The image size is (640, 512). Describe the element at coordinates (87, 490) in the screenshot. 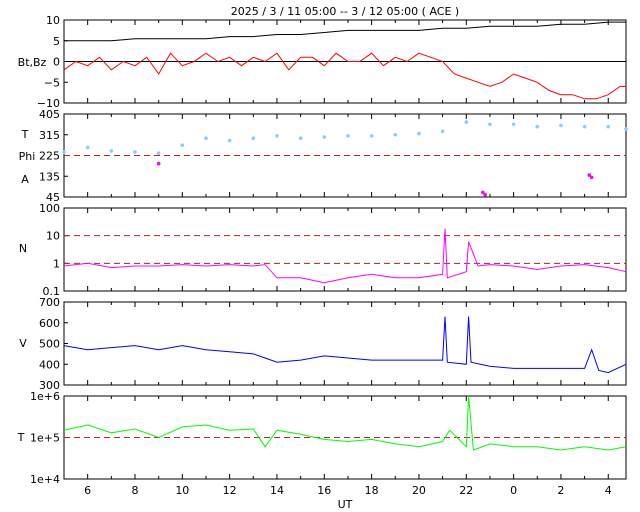

I see `x-tick-label: 6` at that location.